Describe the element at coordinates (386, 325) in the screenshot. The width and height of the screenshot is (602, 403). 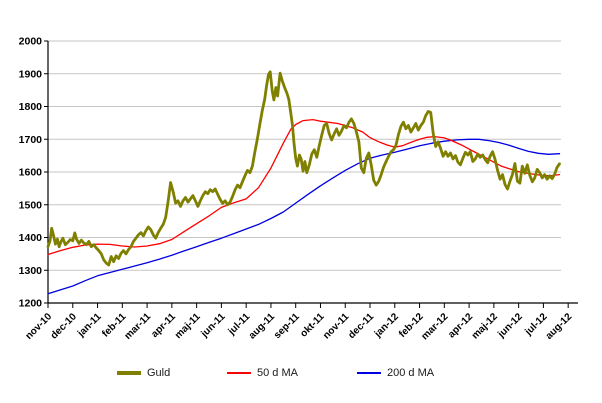
I see `x-tick-label: jan-12` at that location.